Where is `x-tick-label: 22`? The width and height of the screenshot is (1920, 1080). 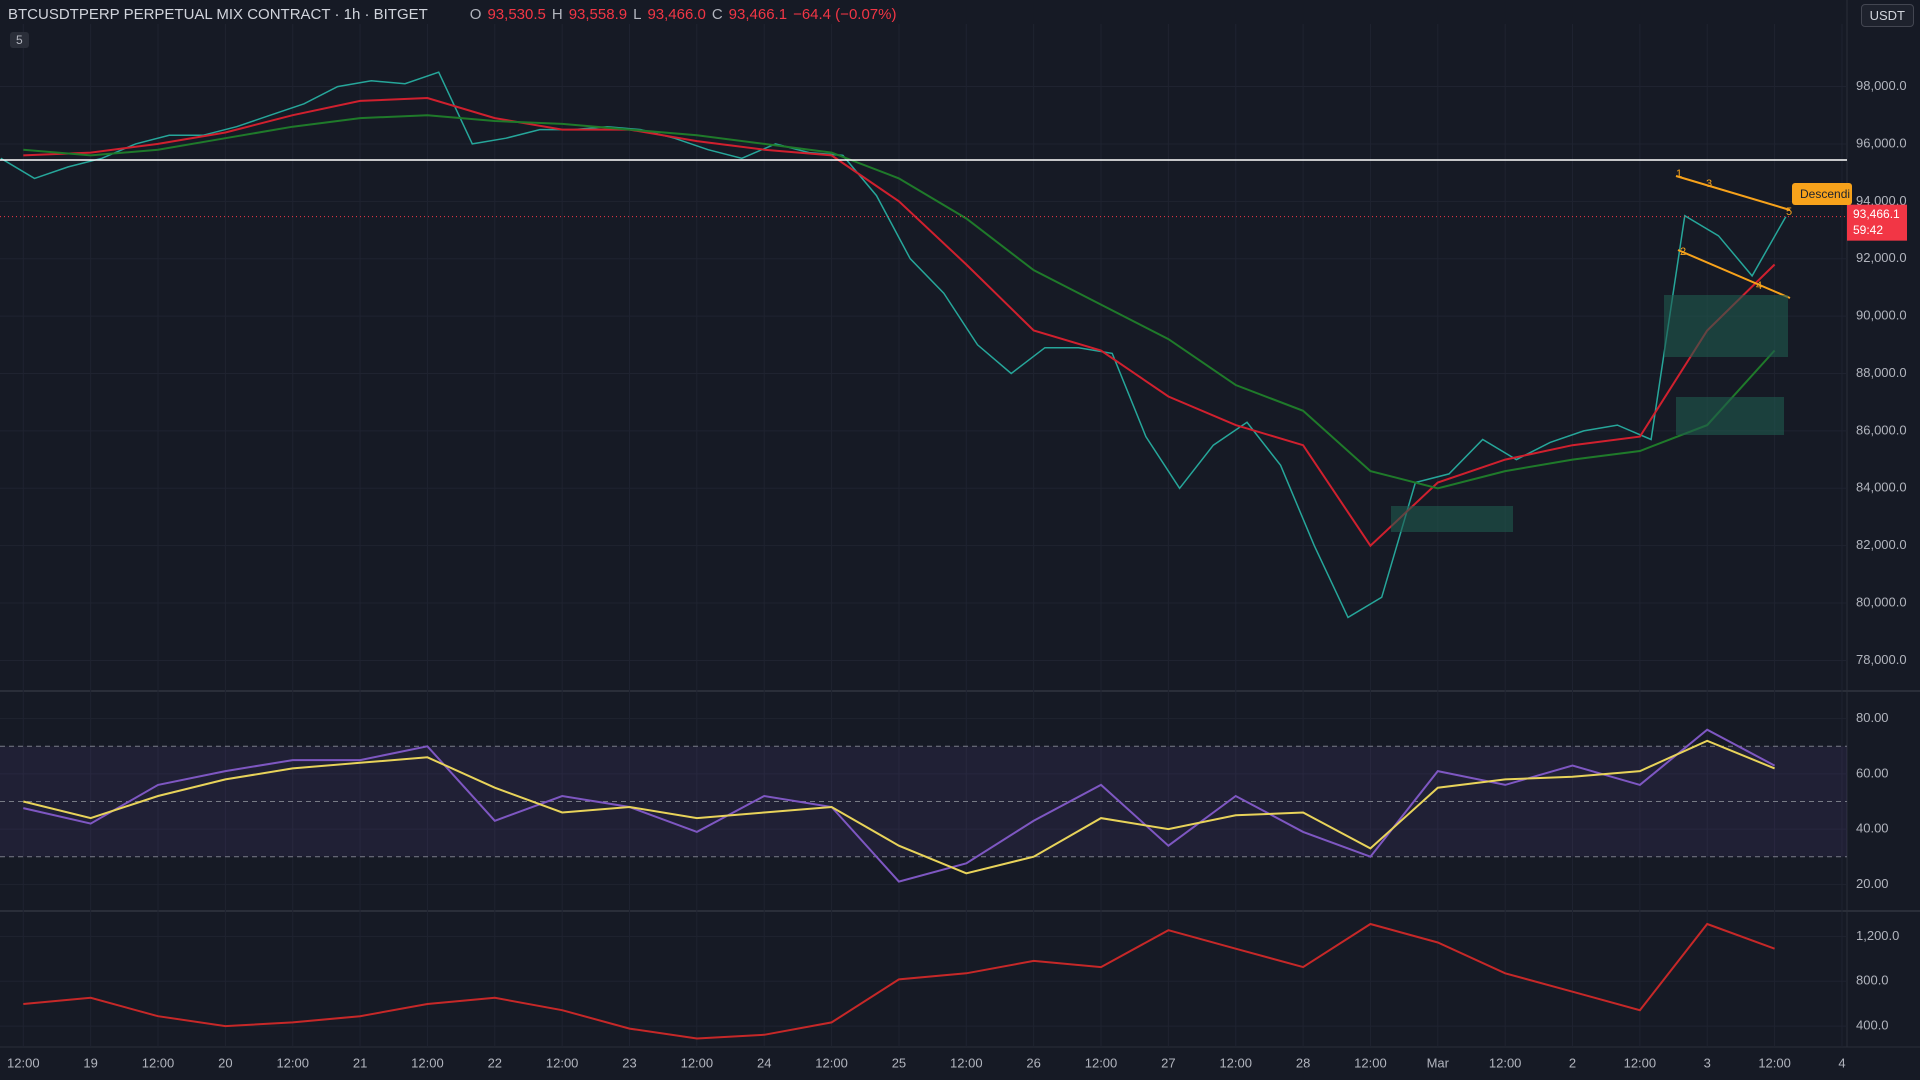 x-tick-label: 22 is located at coordinates (495, 1062).